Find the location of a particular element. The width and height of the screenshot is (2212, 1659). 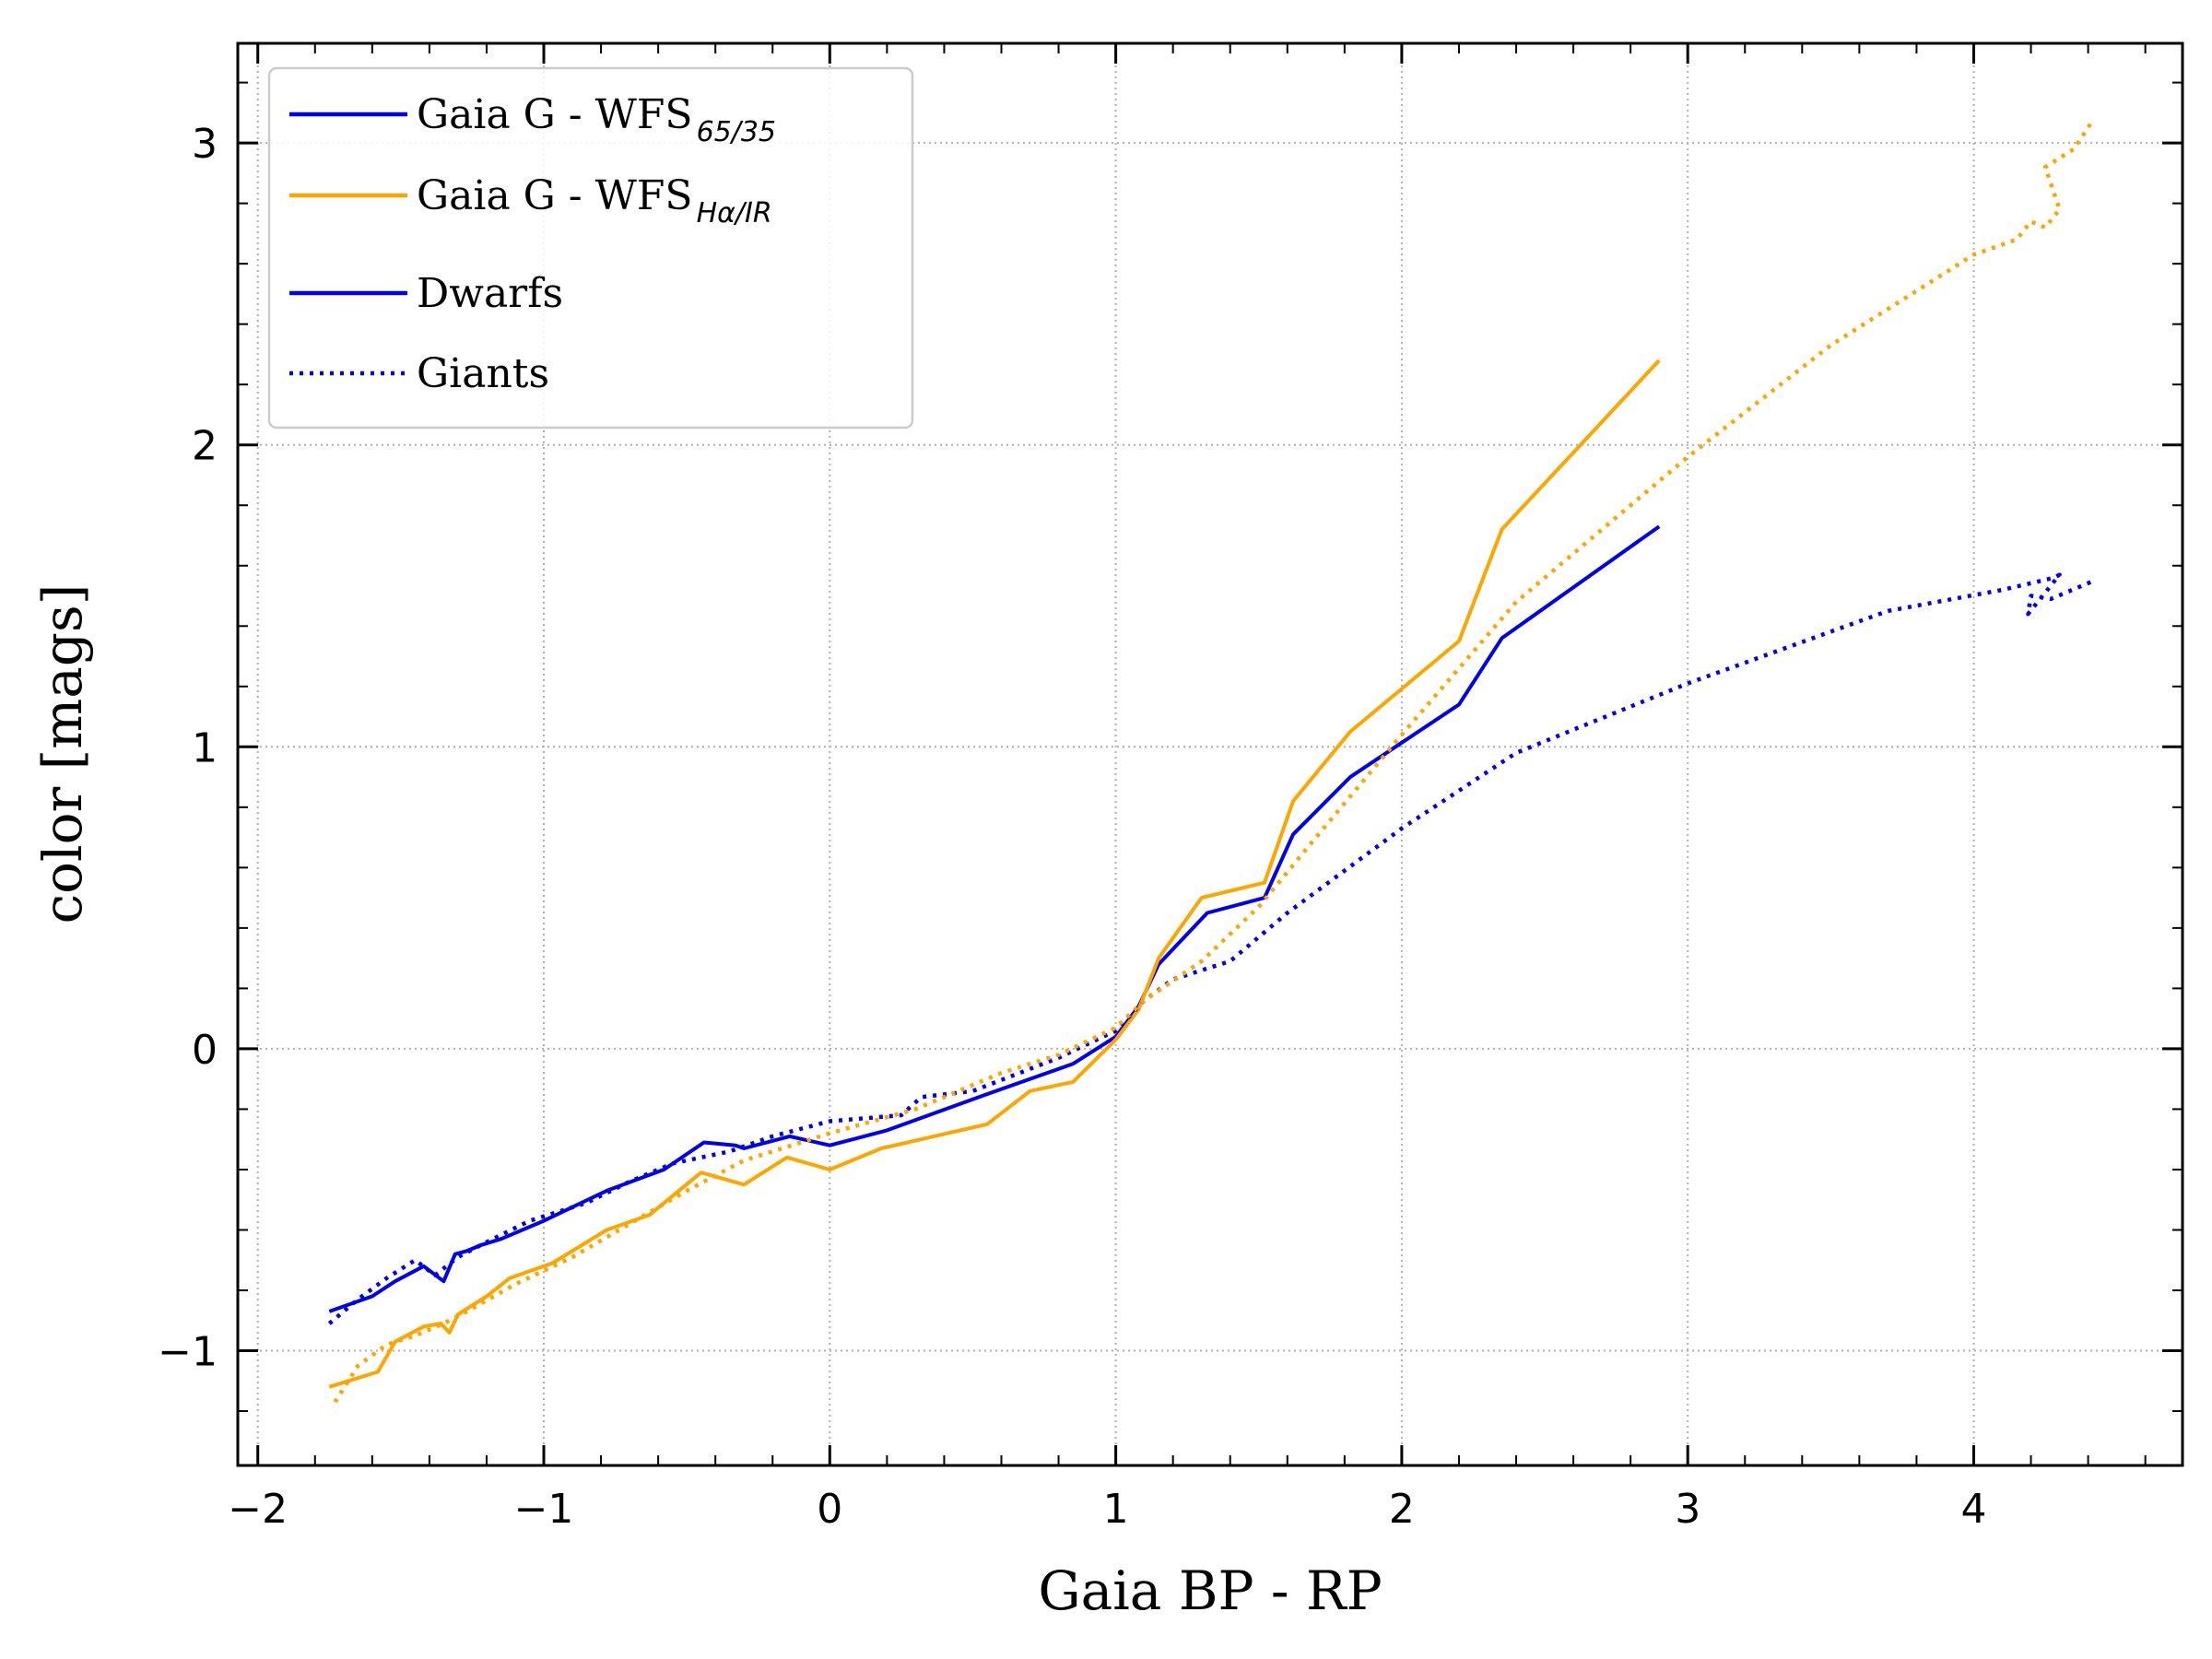

legend-label: Giants is located at coordinates (483, 373).